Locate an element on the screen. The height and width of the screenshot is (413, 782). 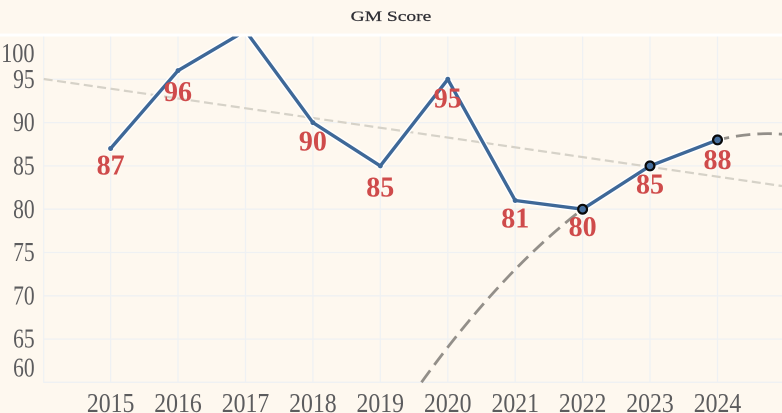
svg-text: 100 is located at coordinates (18, 52).